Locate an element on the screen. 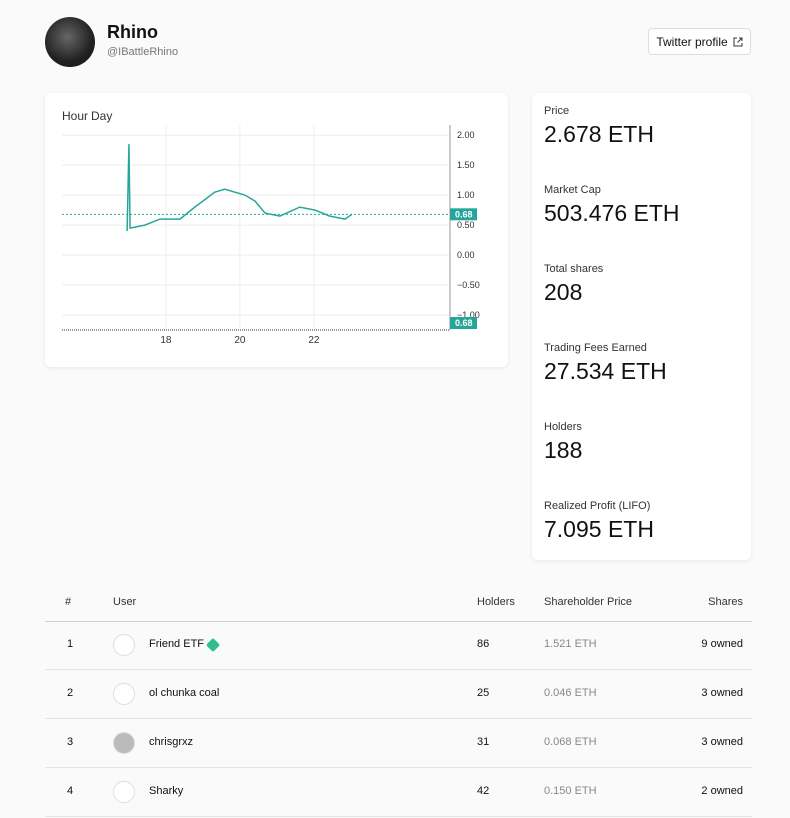 The height and width of the screenshot is (818, 790). cell: 86 is located at coordinates (483, 644).